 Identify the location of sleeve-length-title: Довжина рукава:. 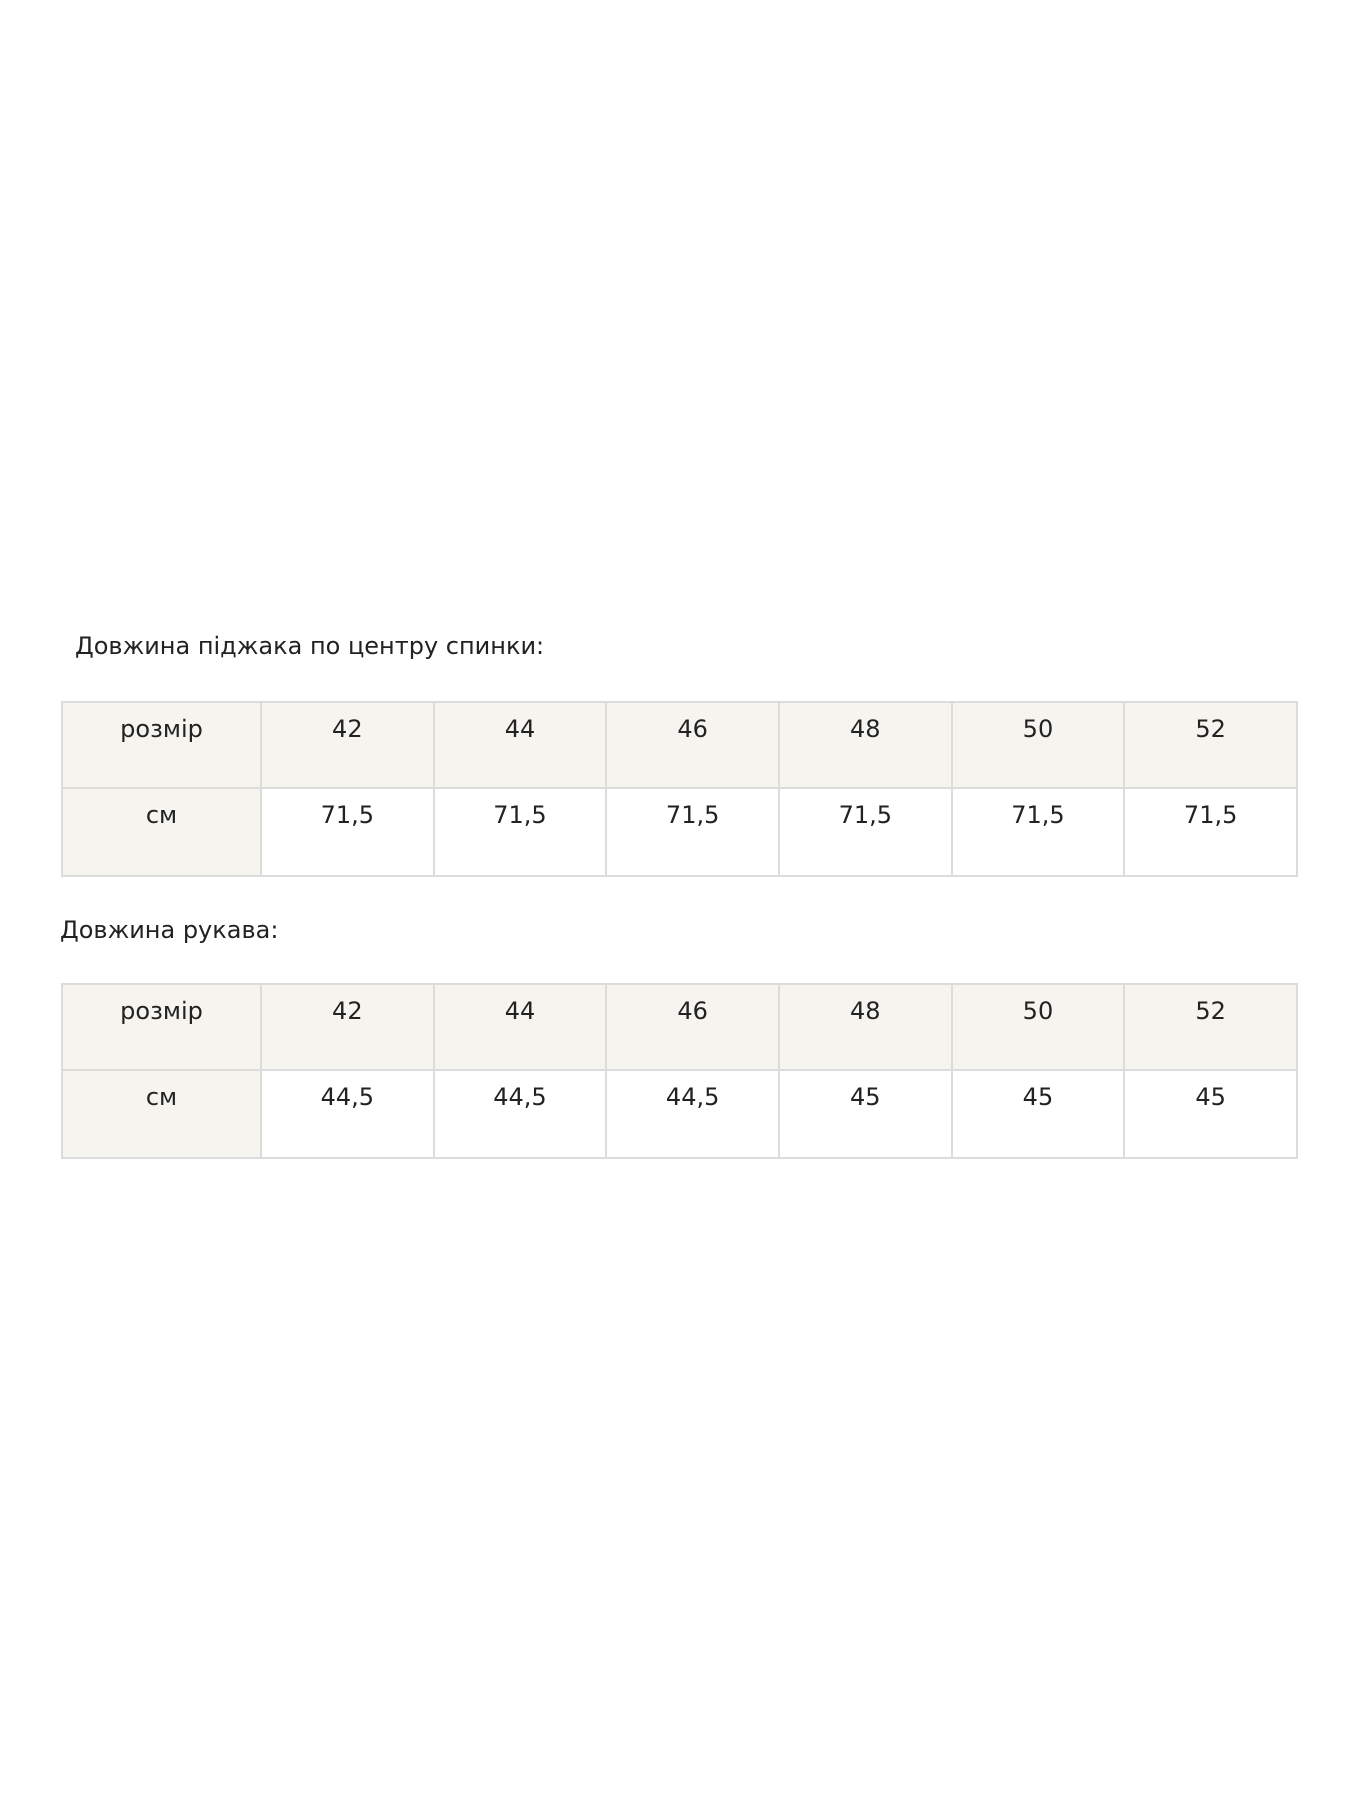
(169, 930).